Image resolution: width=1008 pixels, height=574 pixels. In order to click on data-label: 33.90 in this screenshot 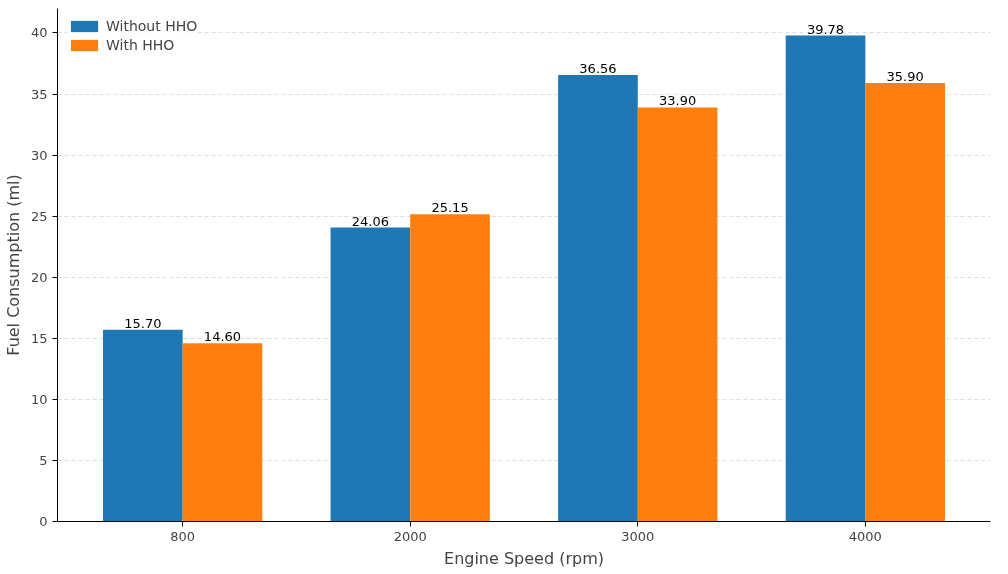, I will do `click(678, 101)`.